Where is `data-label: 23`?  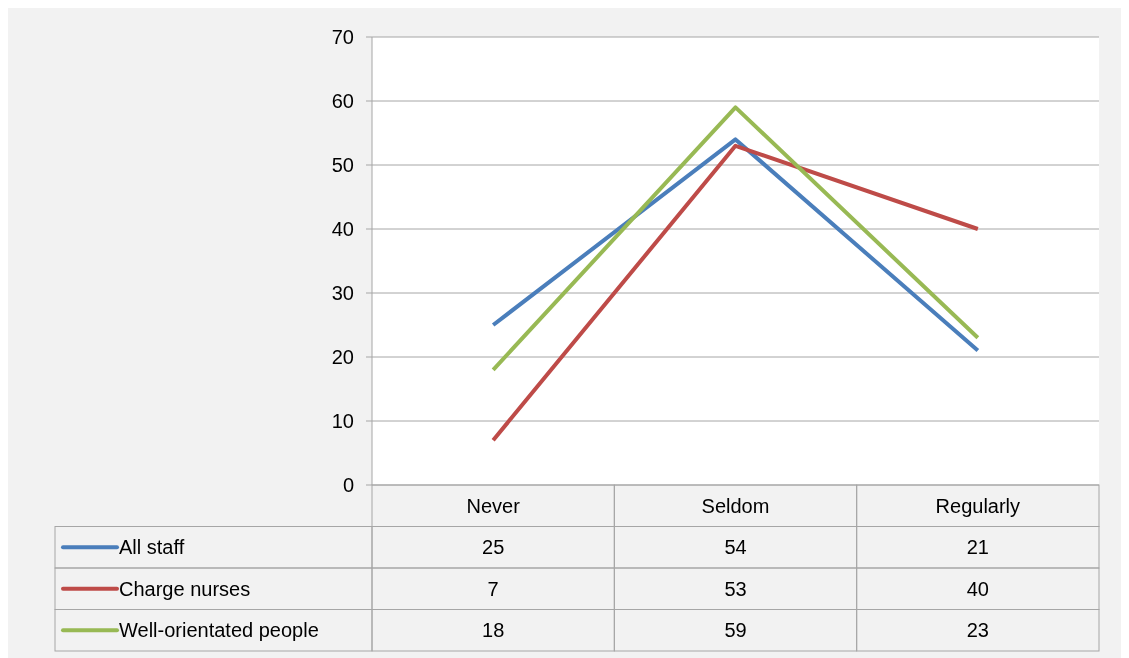 data-label: 23 is located at coordinates (977, 630).